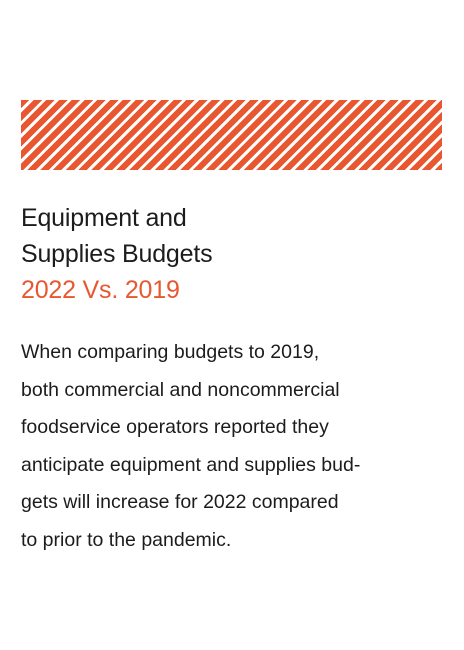 The height and width of the screenshot is (650, 464). What do you see at coordinates (231, 135) in the screenshot?
I see `decorative-stripe-band` at bounding box center [231, 135].